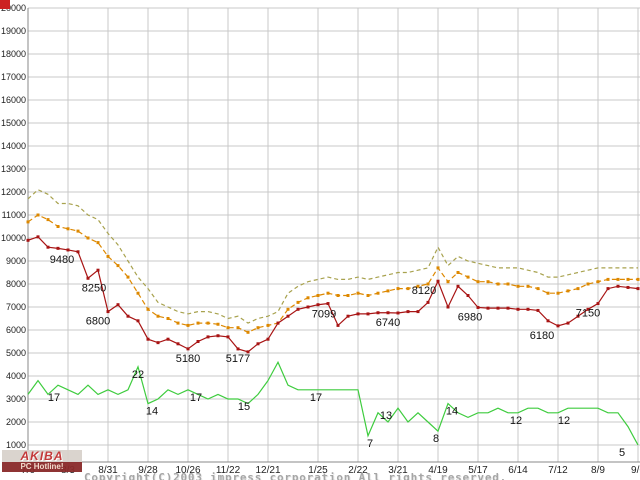 This screenshot has width=640, height=480. What do you see at coordinates (42, 456) in the screenshot?
I see `logo-akiba-text: AKIBA` at bounding box center [42, 456].